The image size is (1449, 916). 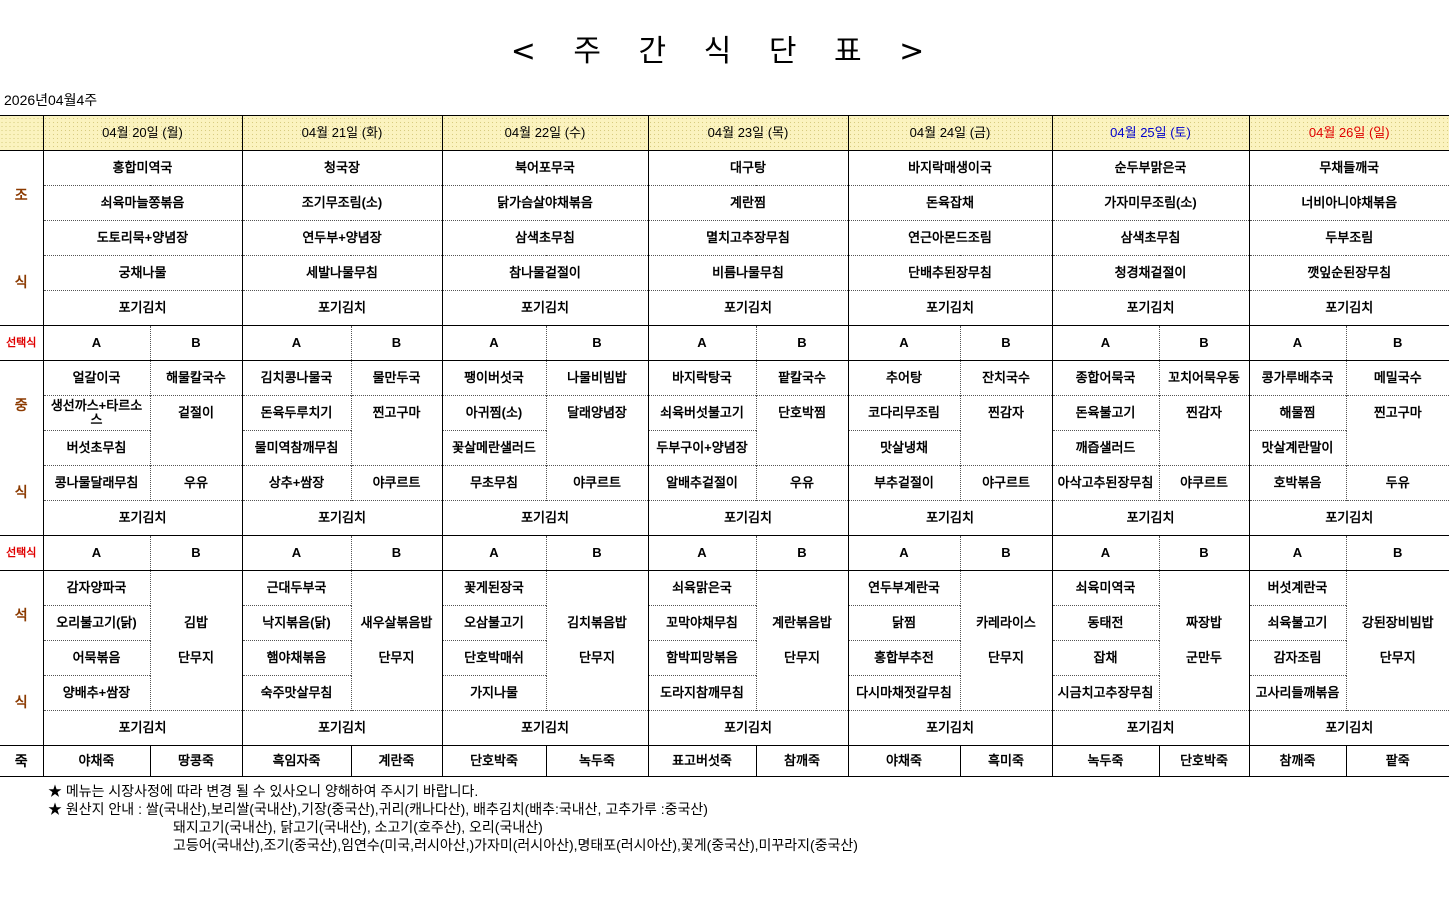 What do you see at coordinates (747, 168) in the screenshot?
I see `breakfast-item: 대구탕` at bounding box center [747, 168].